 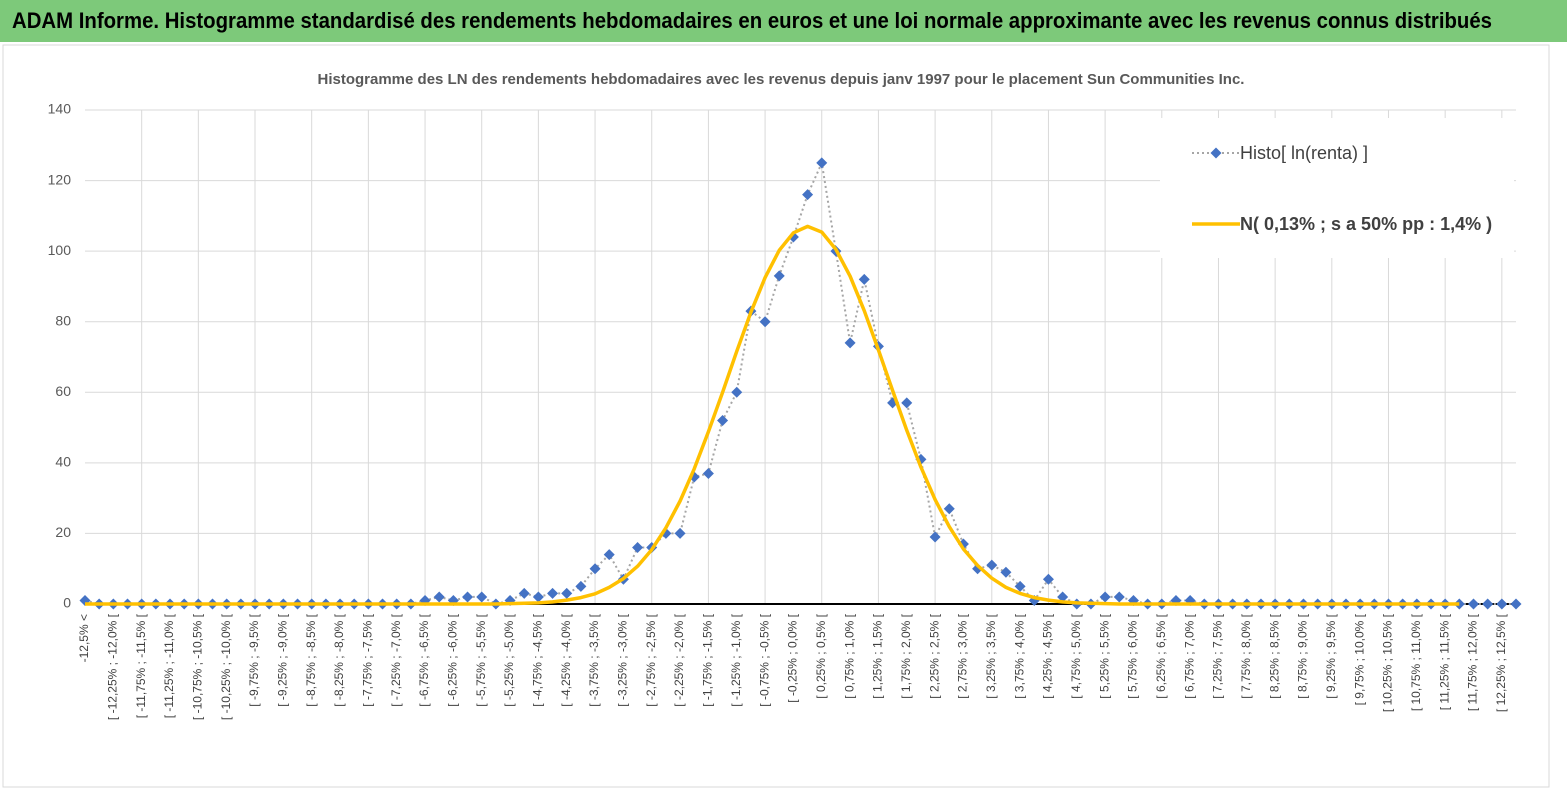 What do you see at coordinates (1218, 655) in the screenshot?
I see `x-tick-label: [ 7,25% ; 7,5% [` at bounding box center [1218, 655].